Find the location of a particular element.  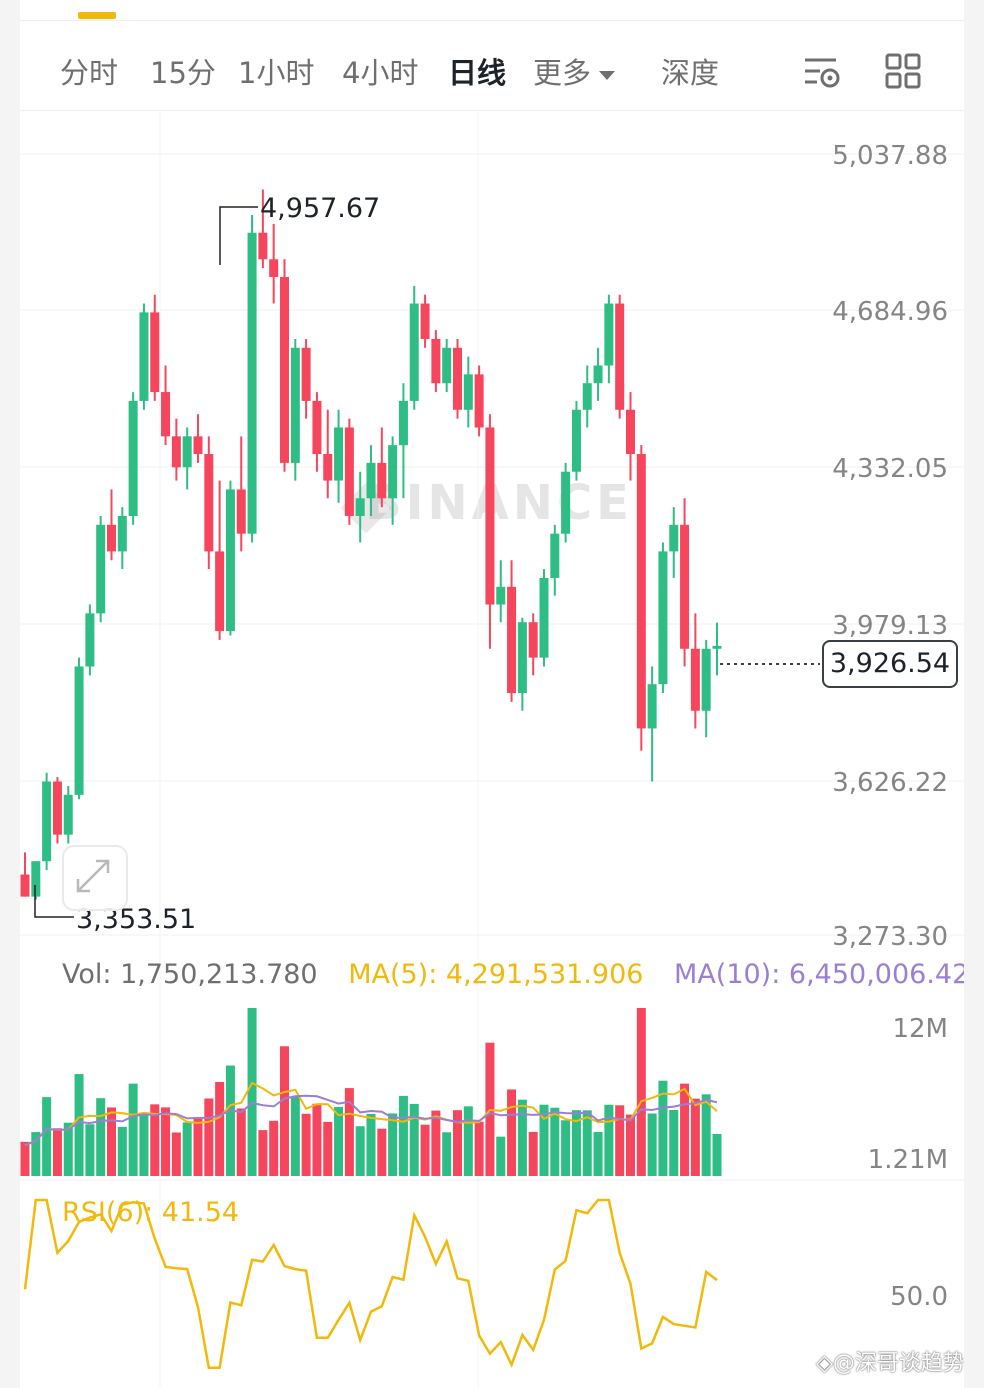

price-axis-label: 4,332.05 is located at coordinates (890, 469).